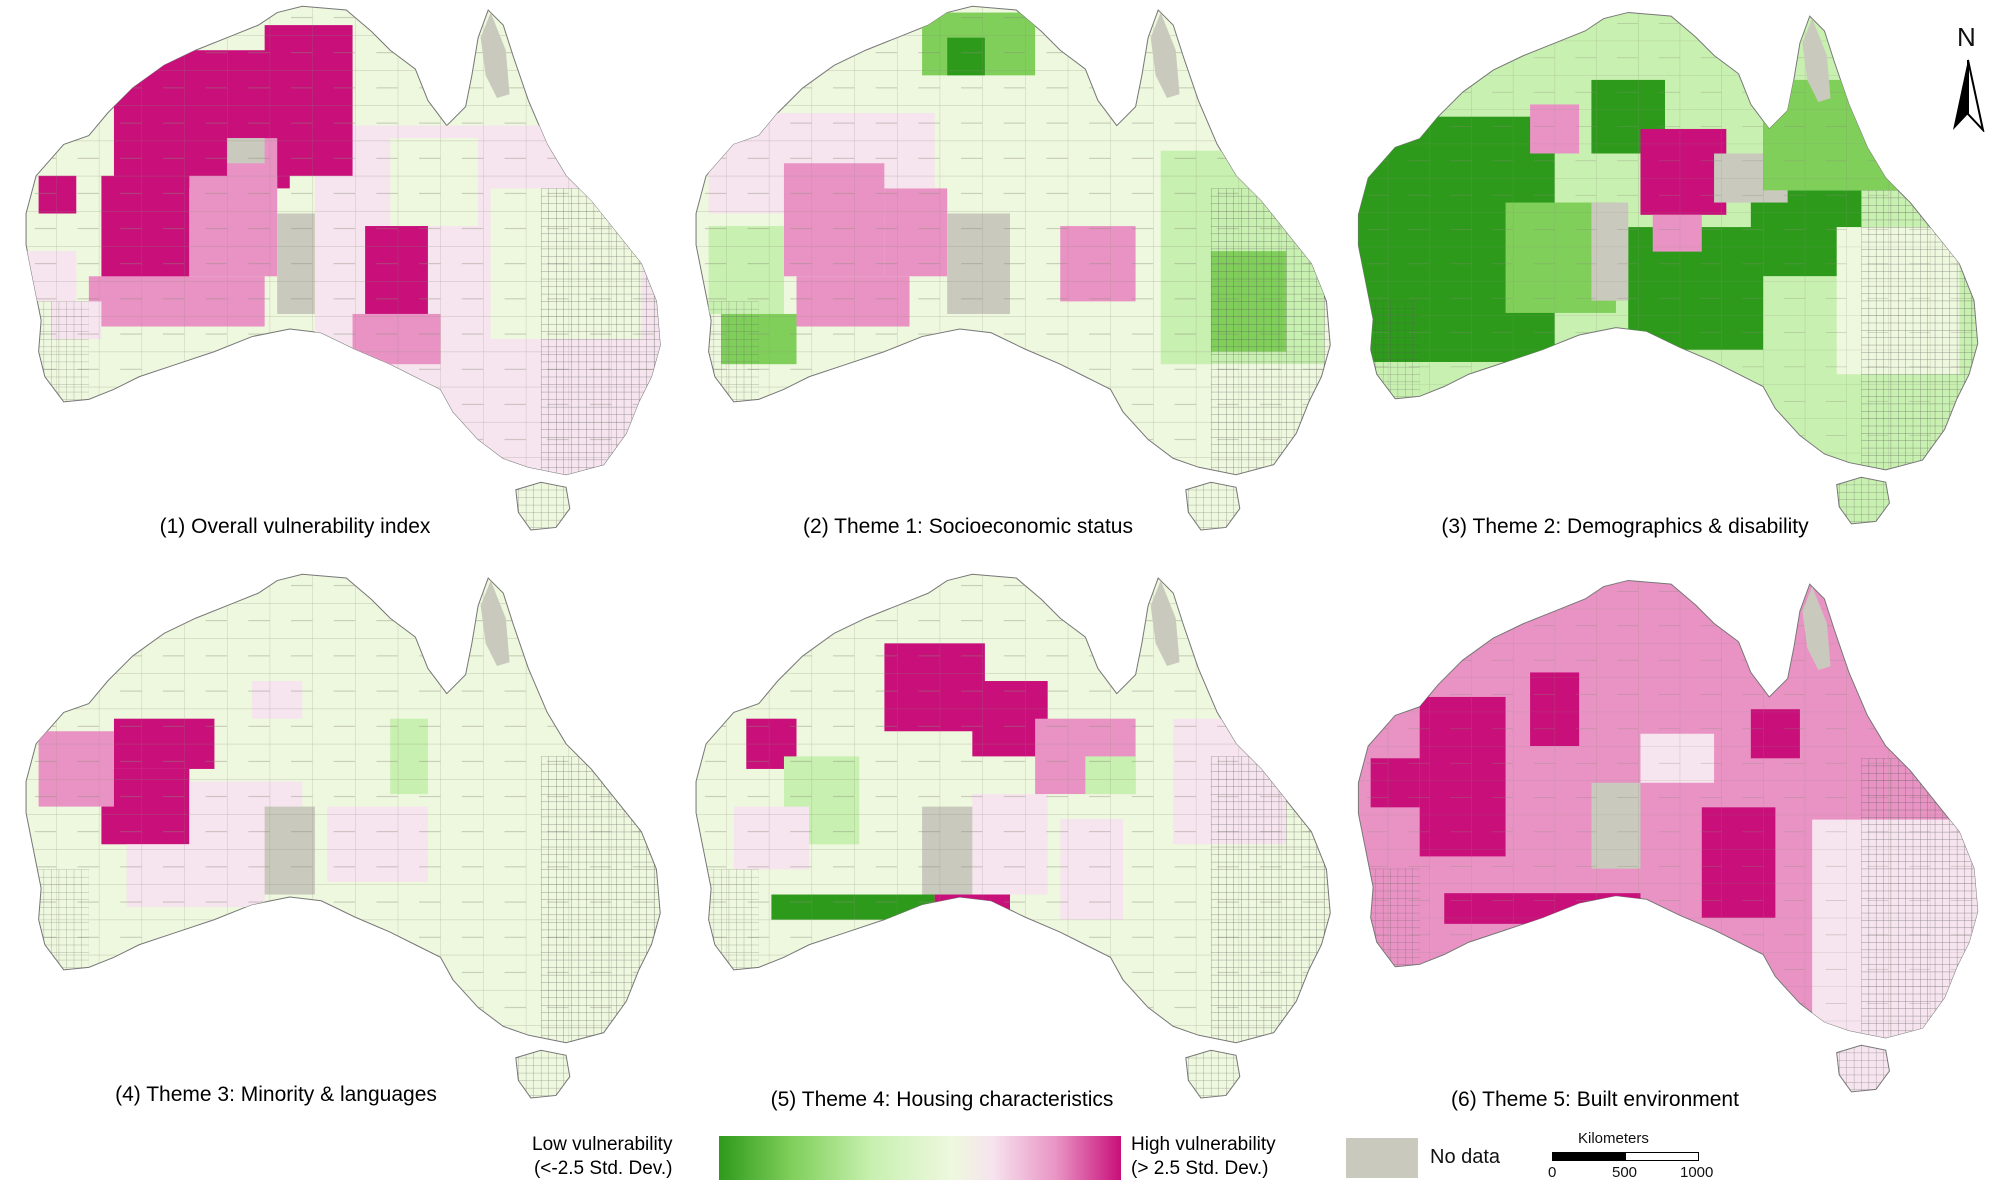  Describe the element at coordinates (1625, 526) in the screenshot. I see `panel-caption: (3) Theme 2: Demographics & disability` at that location.